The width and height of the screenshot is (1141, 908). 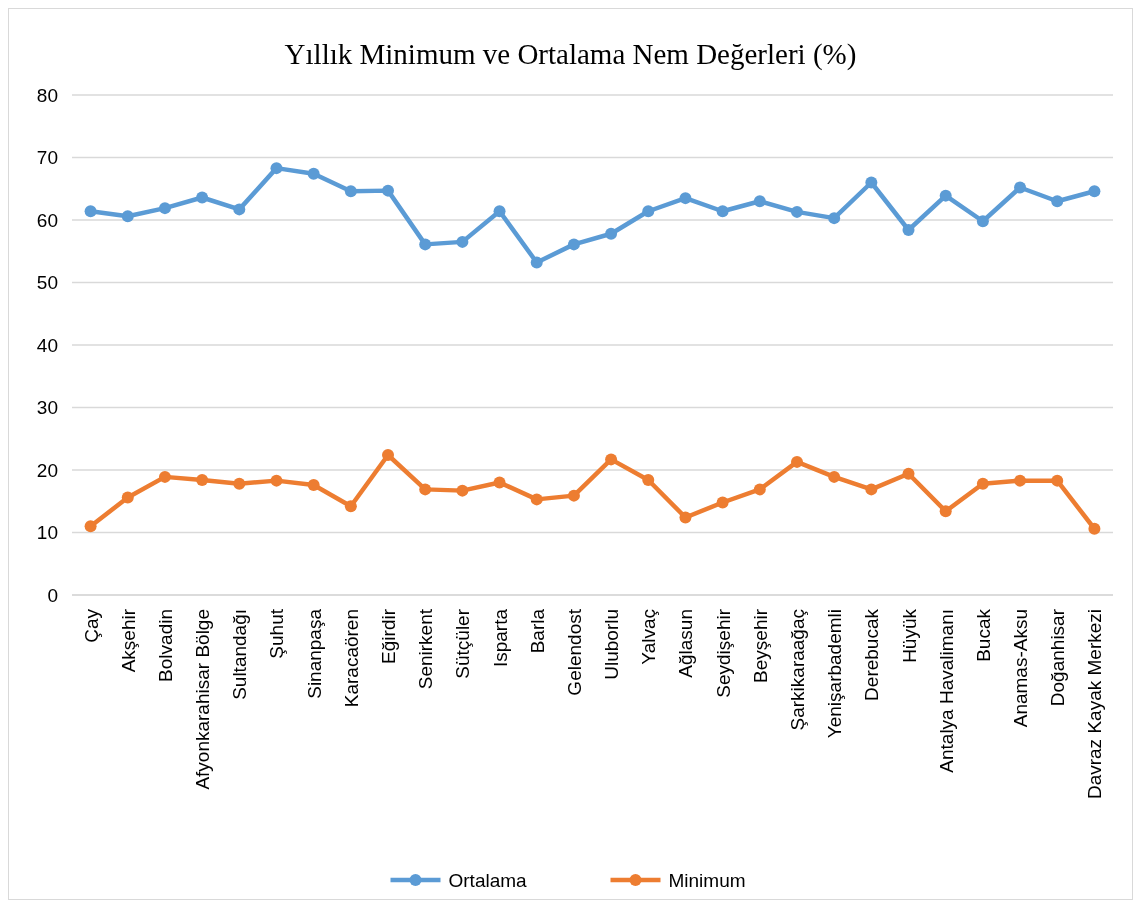 What do you see at coordinates (612, 644) in the screenshot?
I see `x-tick-label: Uluborlu` at bounding box center [612, 644].